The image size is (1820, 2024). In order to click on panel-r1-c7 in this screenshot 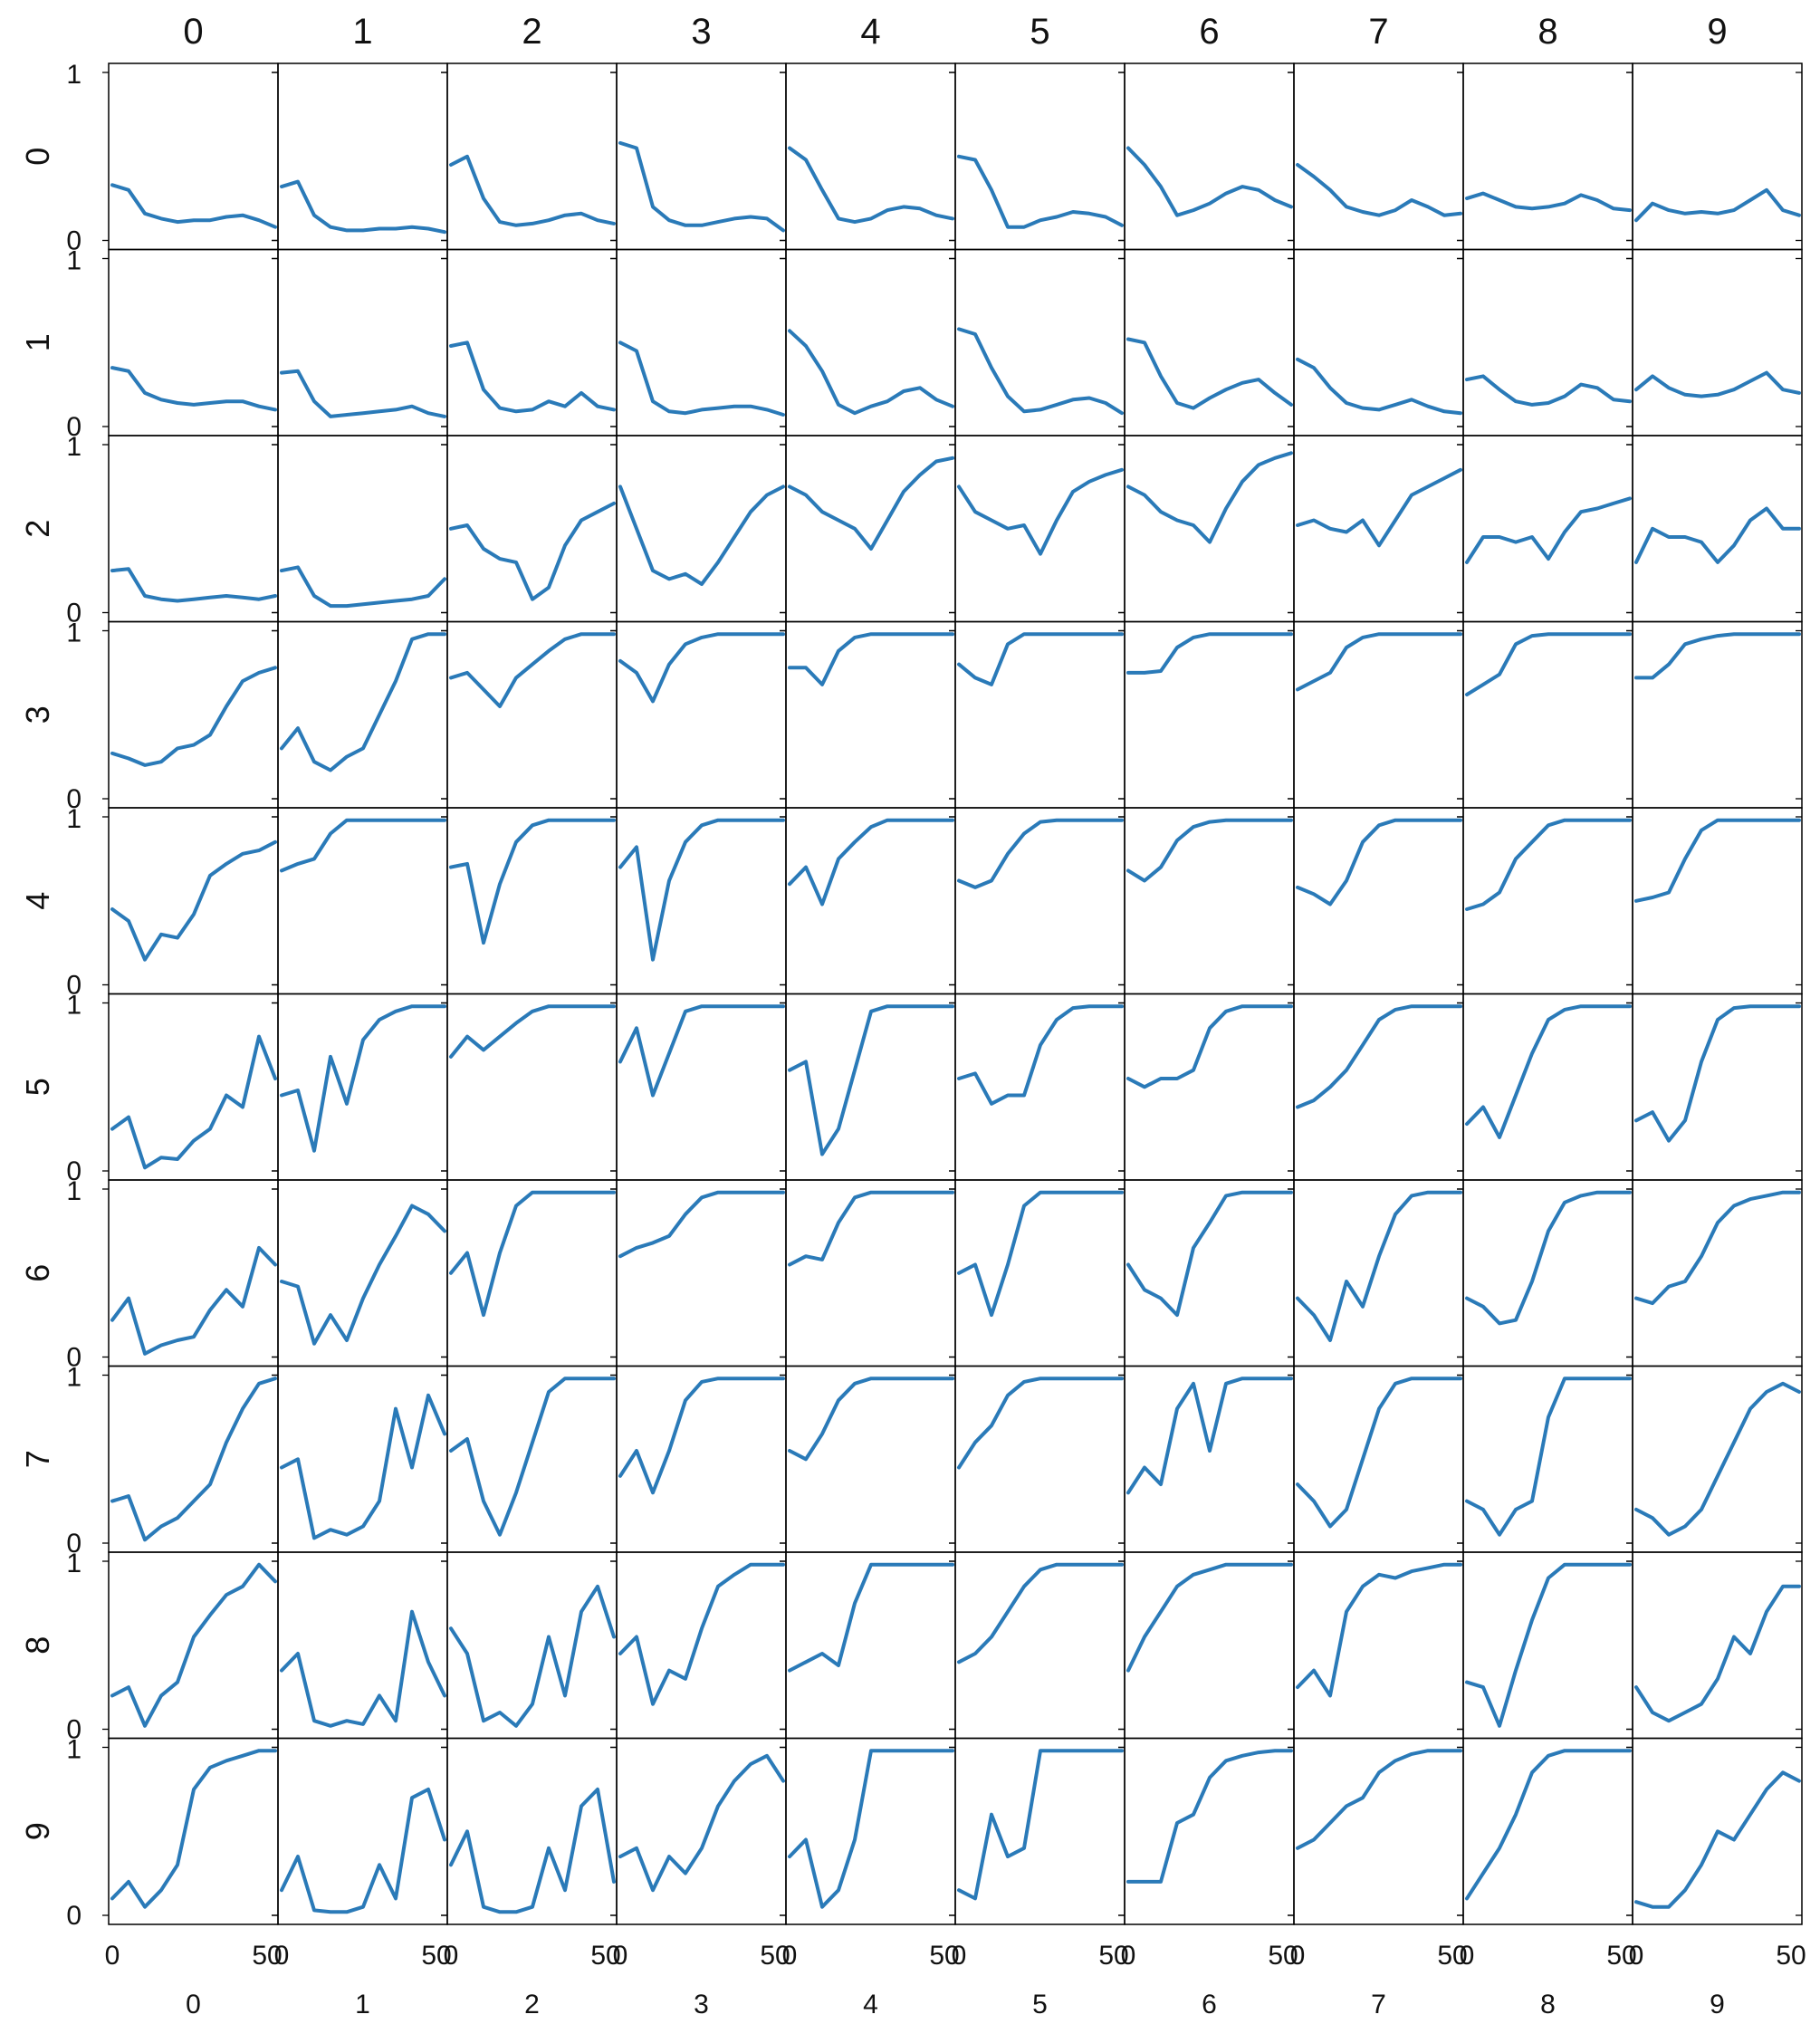, I will do `click(1376, 342)`.